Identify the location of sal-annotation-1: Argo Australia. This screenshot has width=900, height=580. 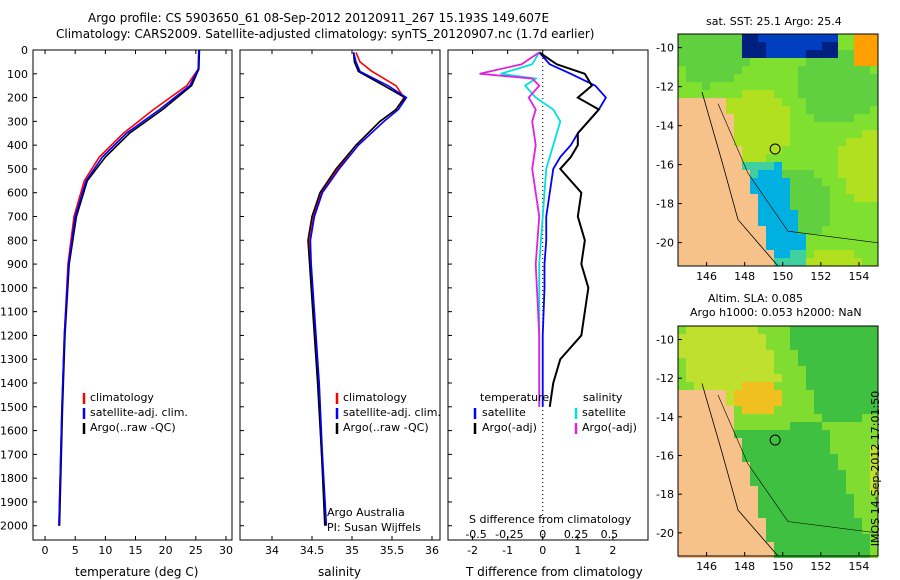
(366, 512).